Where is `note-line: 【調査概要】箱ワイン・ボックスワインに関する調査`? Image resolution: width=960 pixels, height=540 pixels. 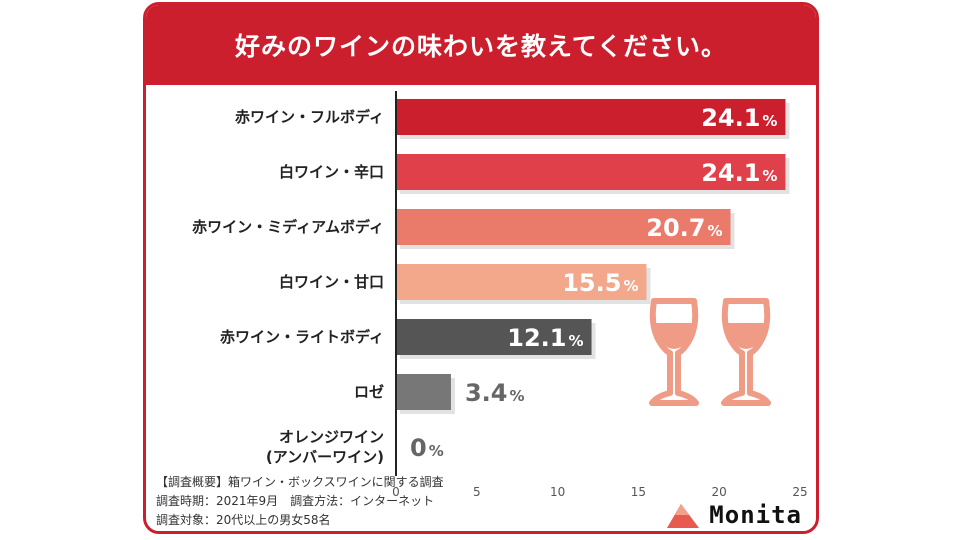
note-line: 【調査概要】箱ワイン・ボックスワインに関する調査 is located at coordinates (300, 482).